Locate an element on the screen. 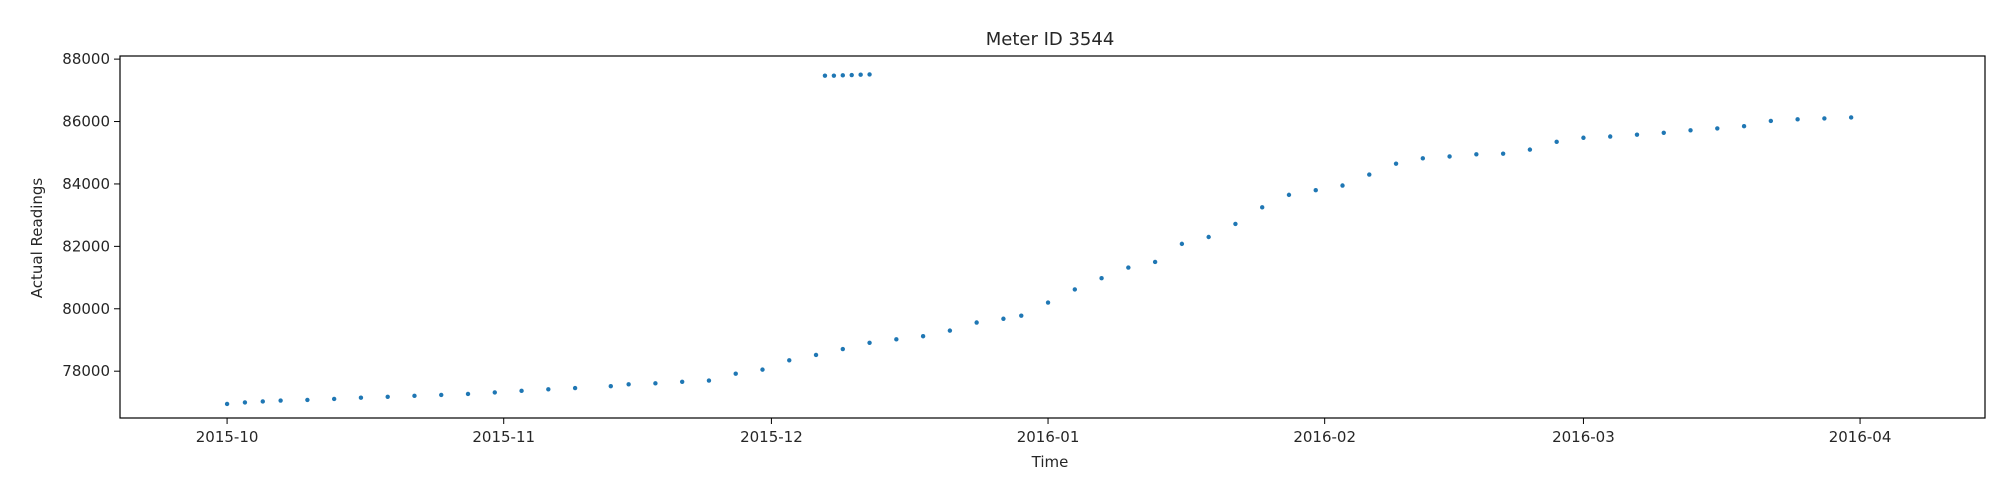 Image resolution: width=2002 pixels, height=486 pixels. x-tick-label: 2016-02 is located at coordinates (1324, 437).